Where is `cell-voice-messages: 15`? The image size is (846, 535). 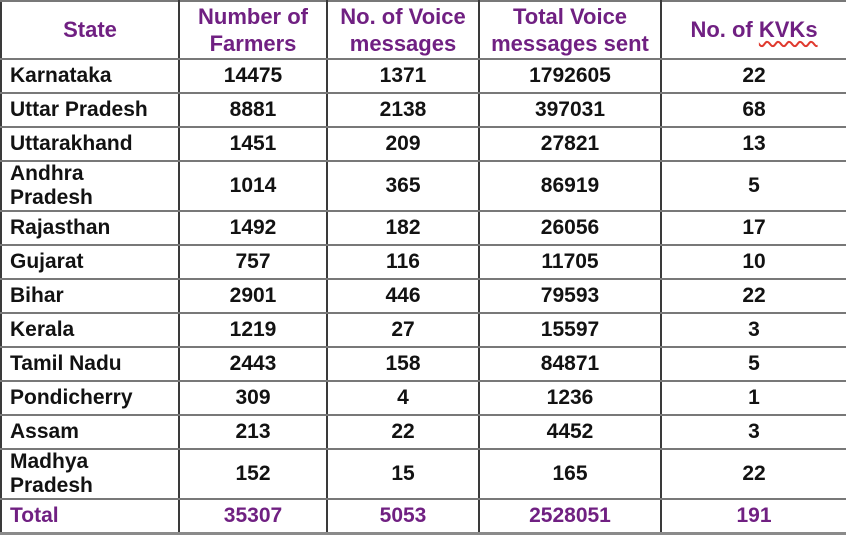
cell-voice-messages: 15 is located at coordinates (403, 474).